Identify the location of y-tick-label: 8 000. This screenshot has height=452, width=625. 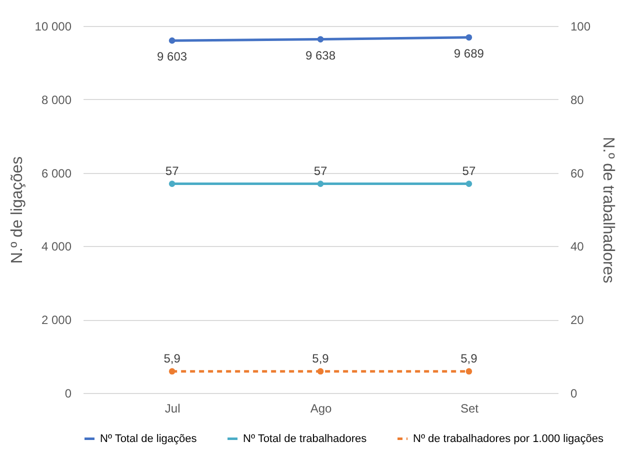
(56, 99).